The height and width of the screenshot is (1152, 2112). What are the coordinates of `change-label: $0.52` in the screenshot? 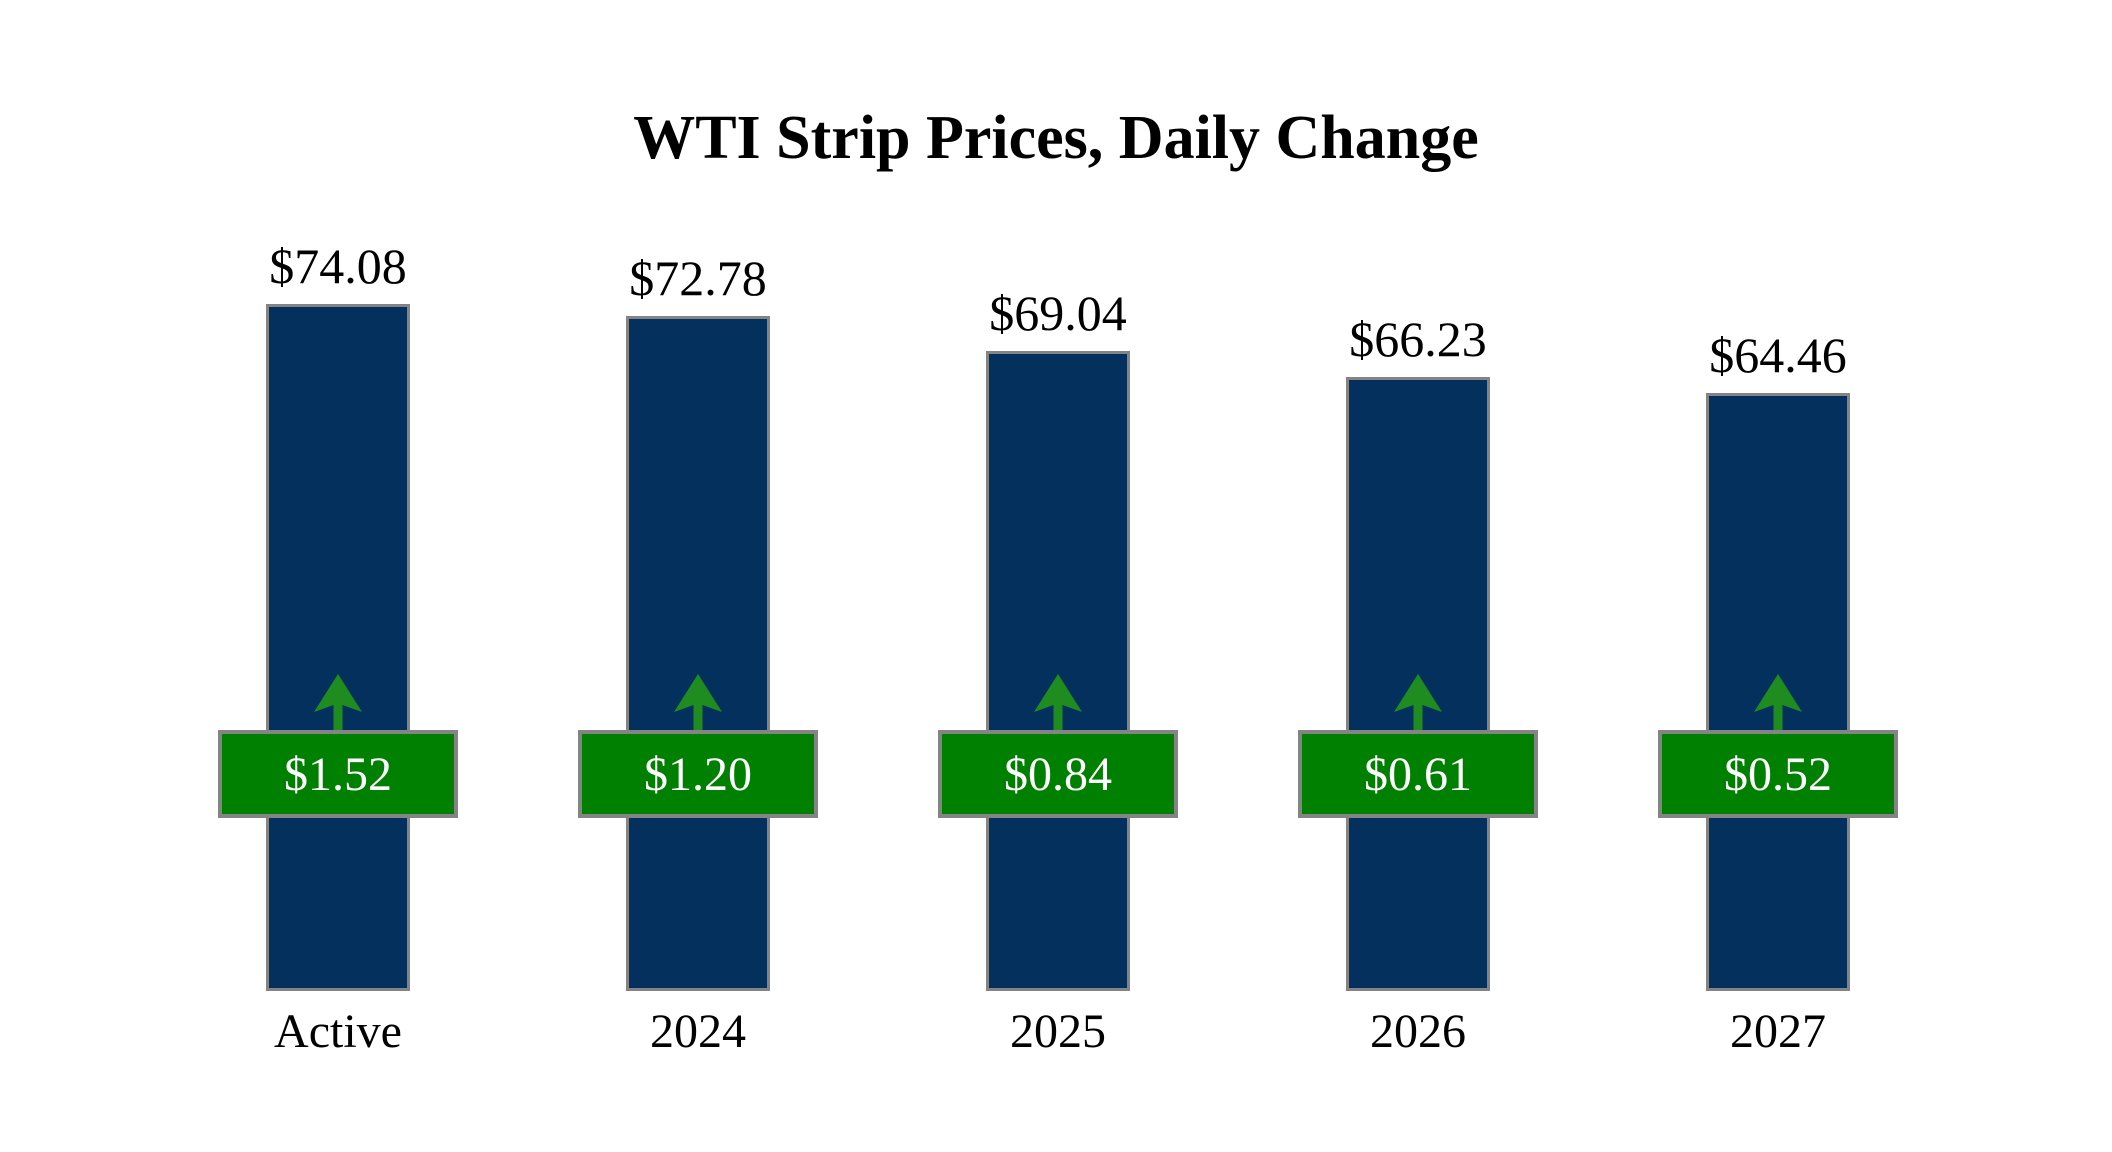 It's located at (1778, 774).